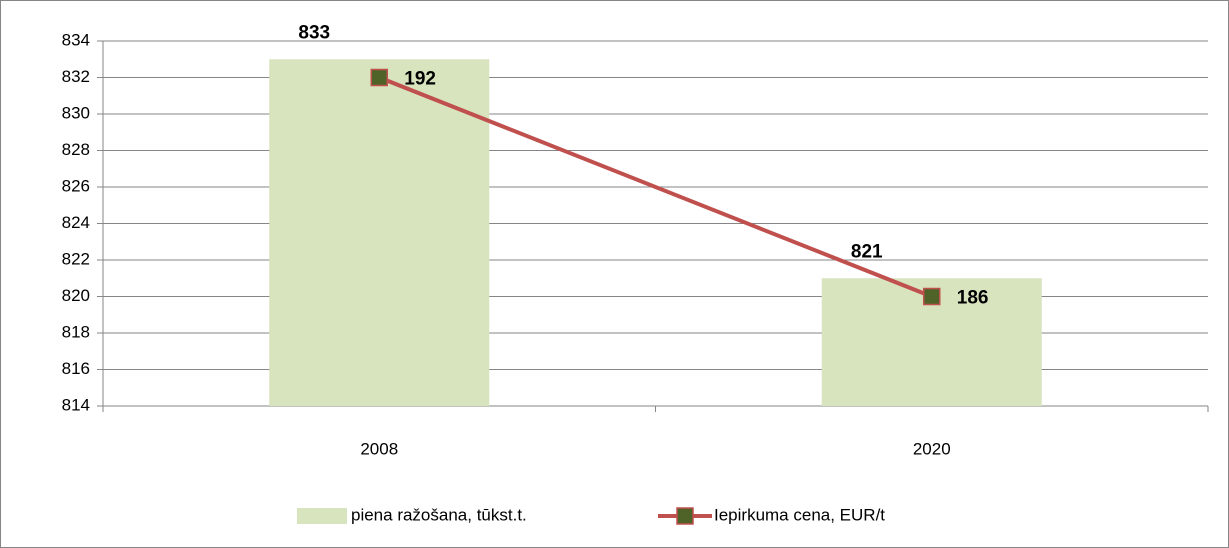  Describe the element at coordinates (76, 404) in the screenshot. I see `y-tick-label: 814` at that location.